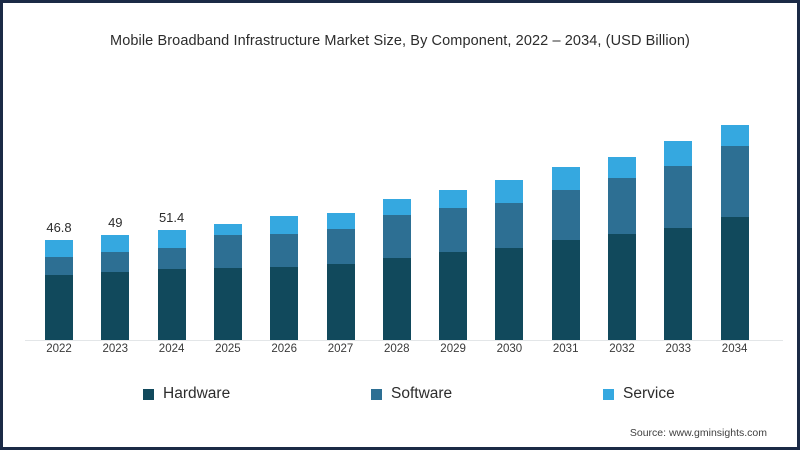  What do you see at coordinates (148, 394) in the screenshot?
I see `legend-swatch-hardware-icon` at bounding box center [148, 394].